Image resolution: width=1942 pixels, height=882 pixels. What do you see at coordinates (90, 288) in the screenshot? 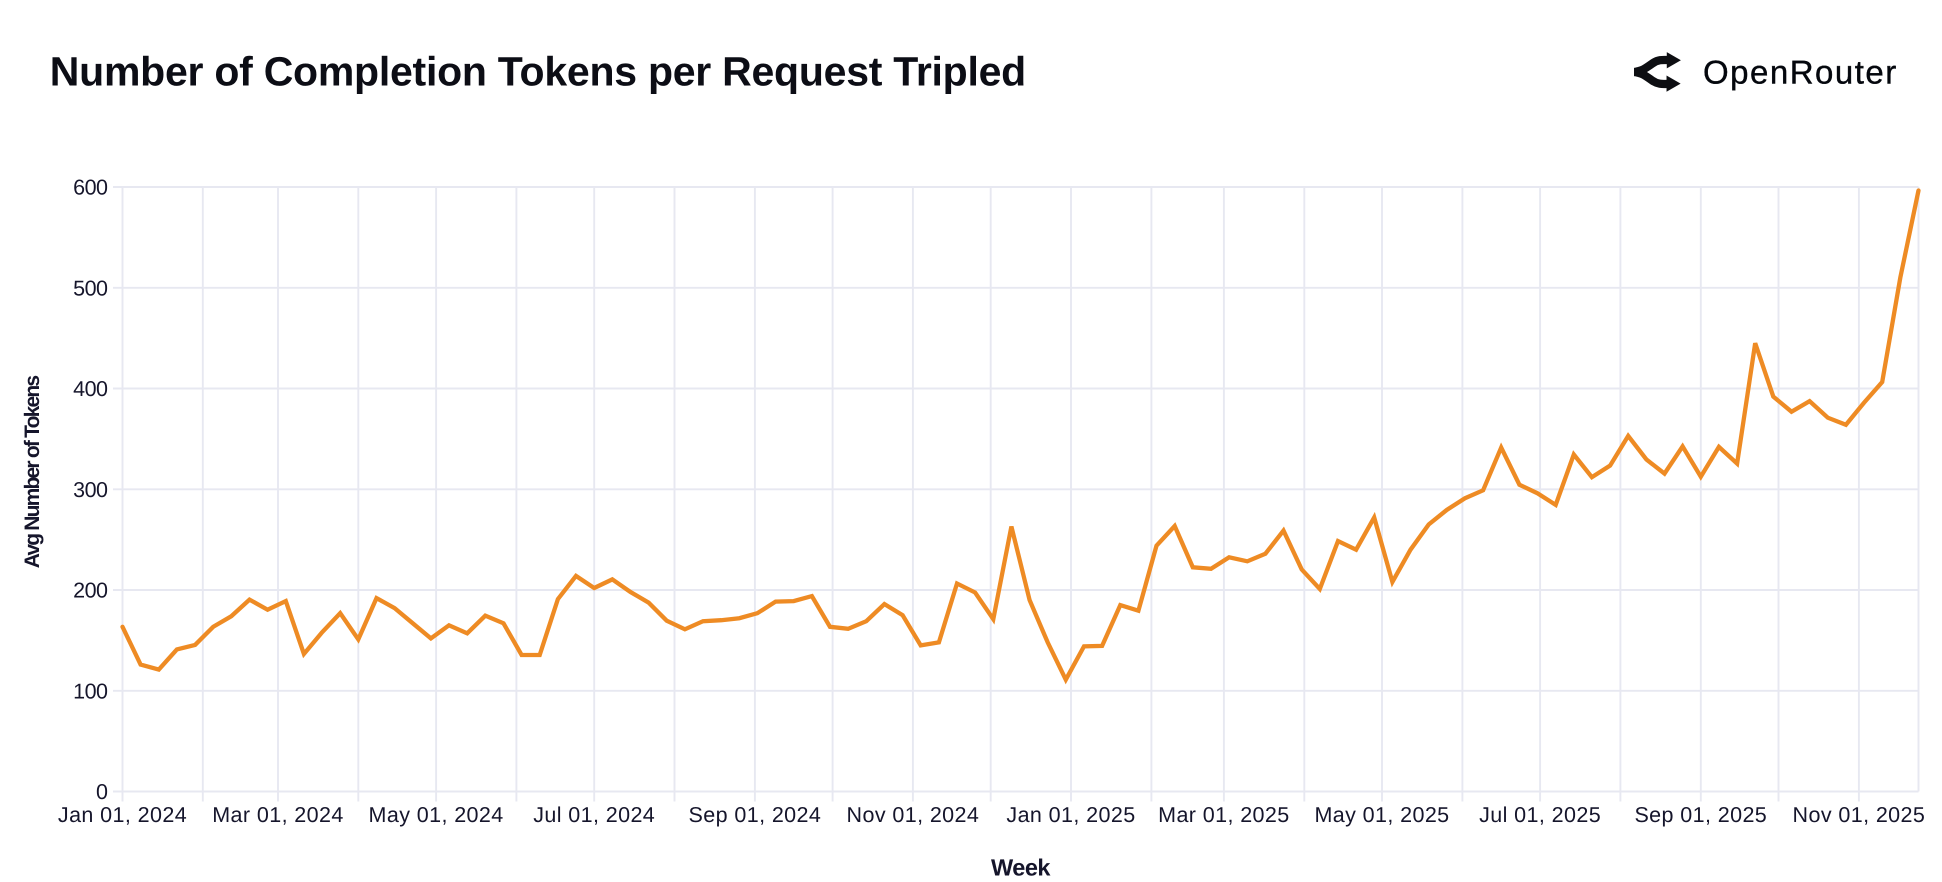
I see `svg-text: 500` at bounding box center [90, 288].